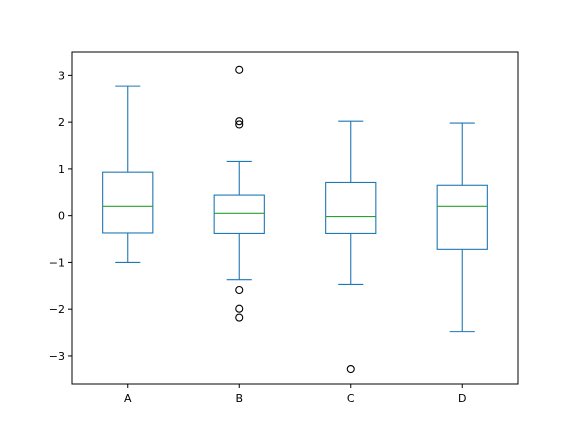  I want to click on y-tick-label: 2, so click(61, 122).